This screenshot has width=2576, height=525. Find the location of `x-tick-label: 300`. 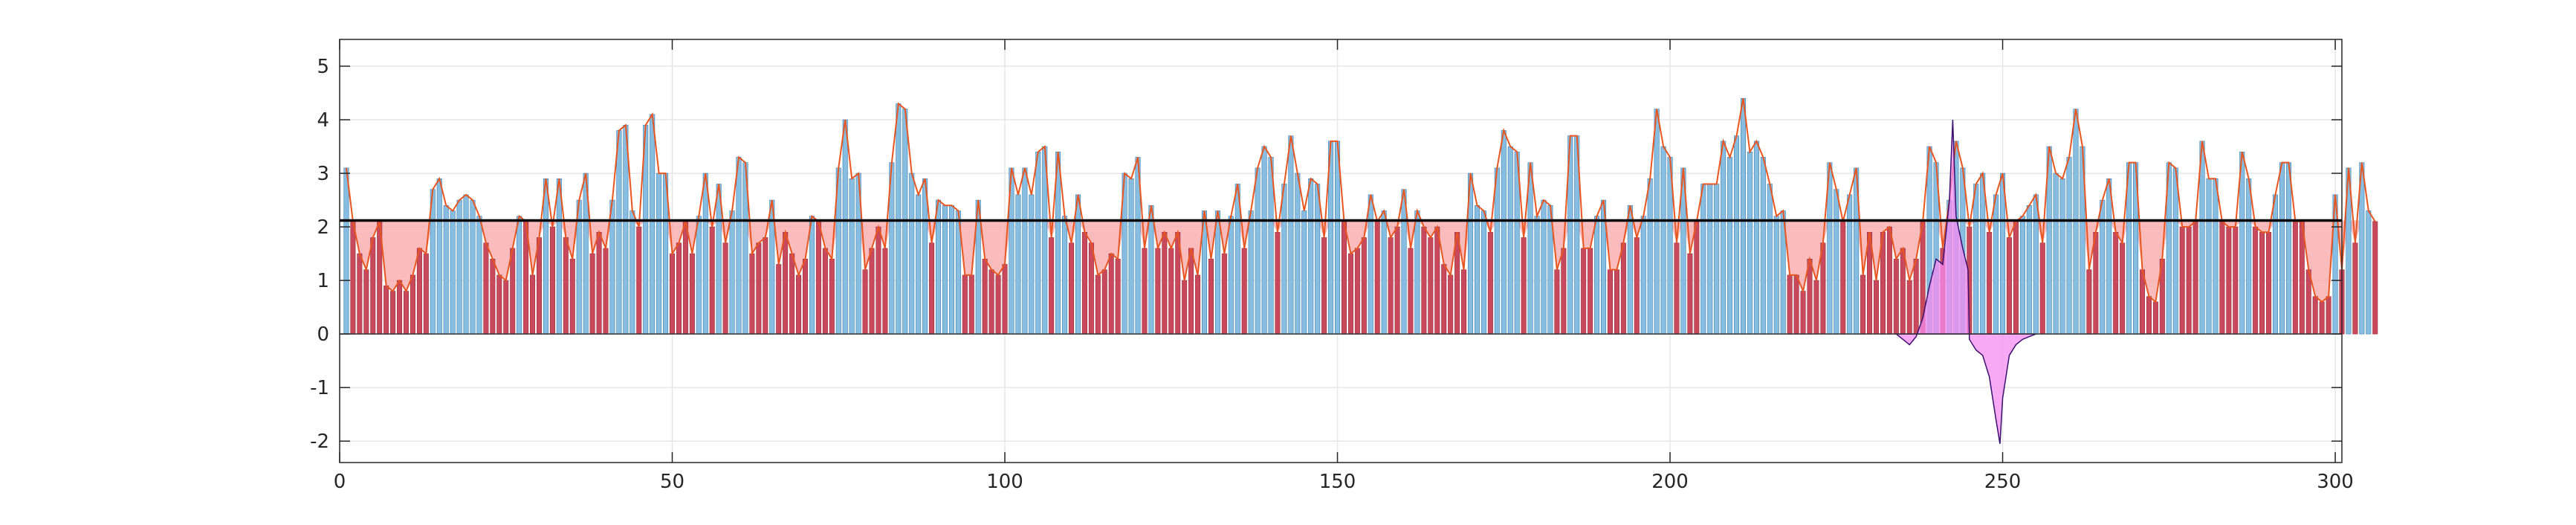

x-tick-label: 300 is located at coordinates (2336, 482).